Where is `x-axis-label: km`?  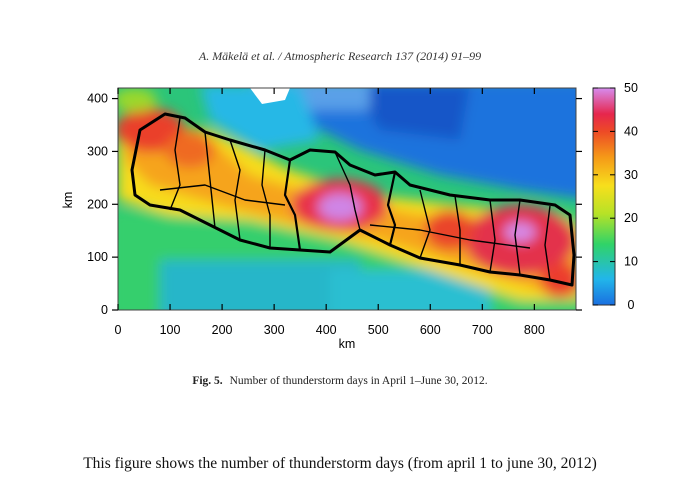 x-axis-label: km is located at coordinates (347, 344).